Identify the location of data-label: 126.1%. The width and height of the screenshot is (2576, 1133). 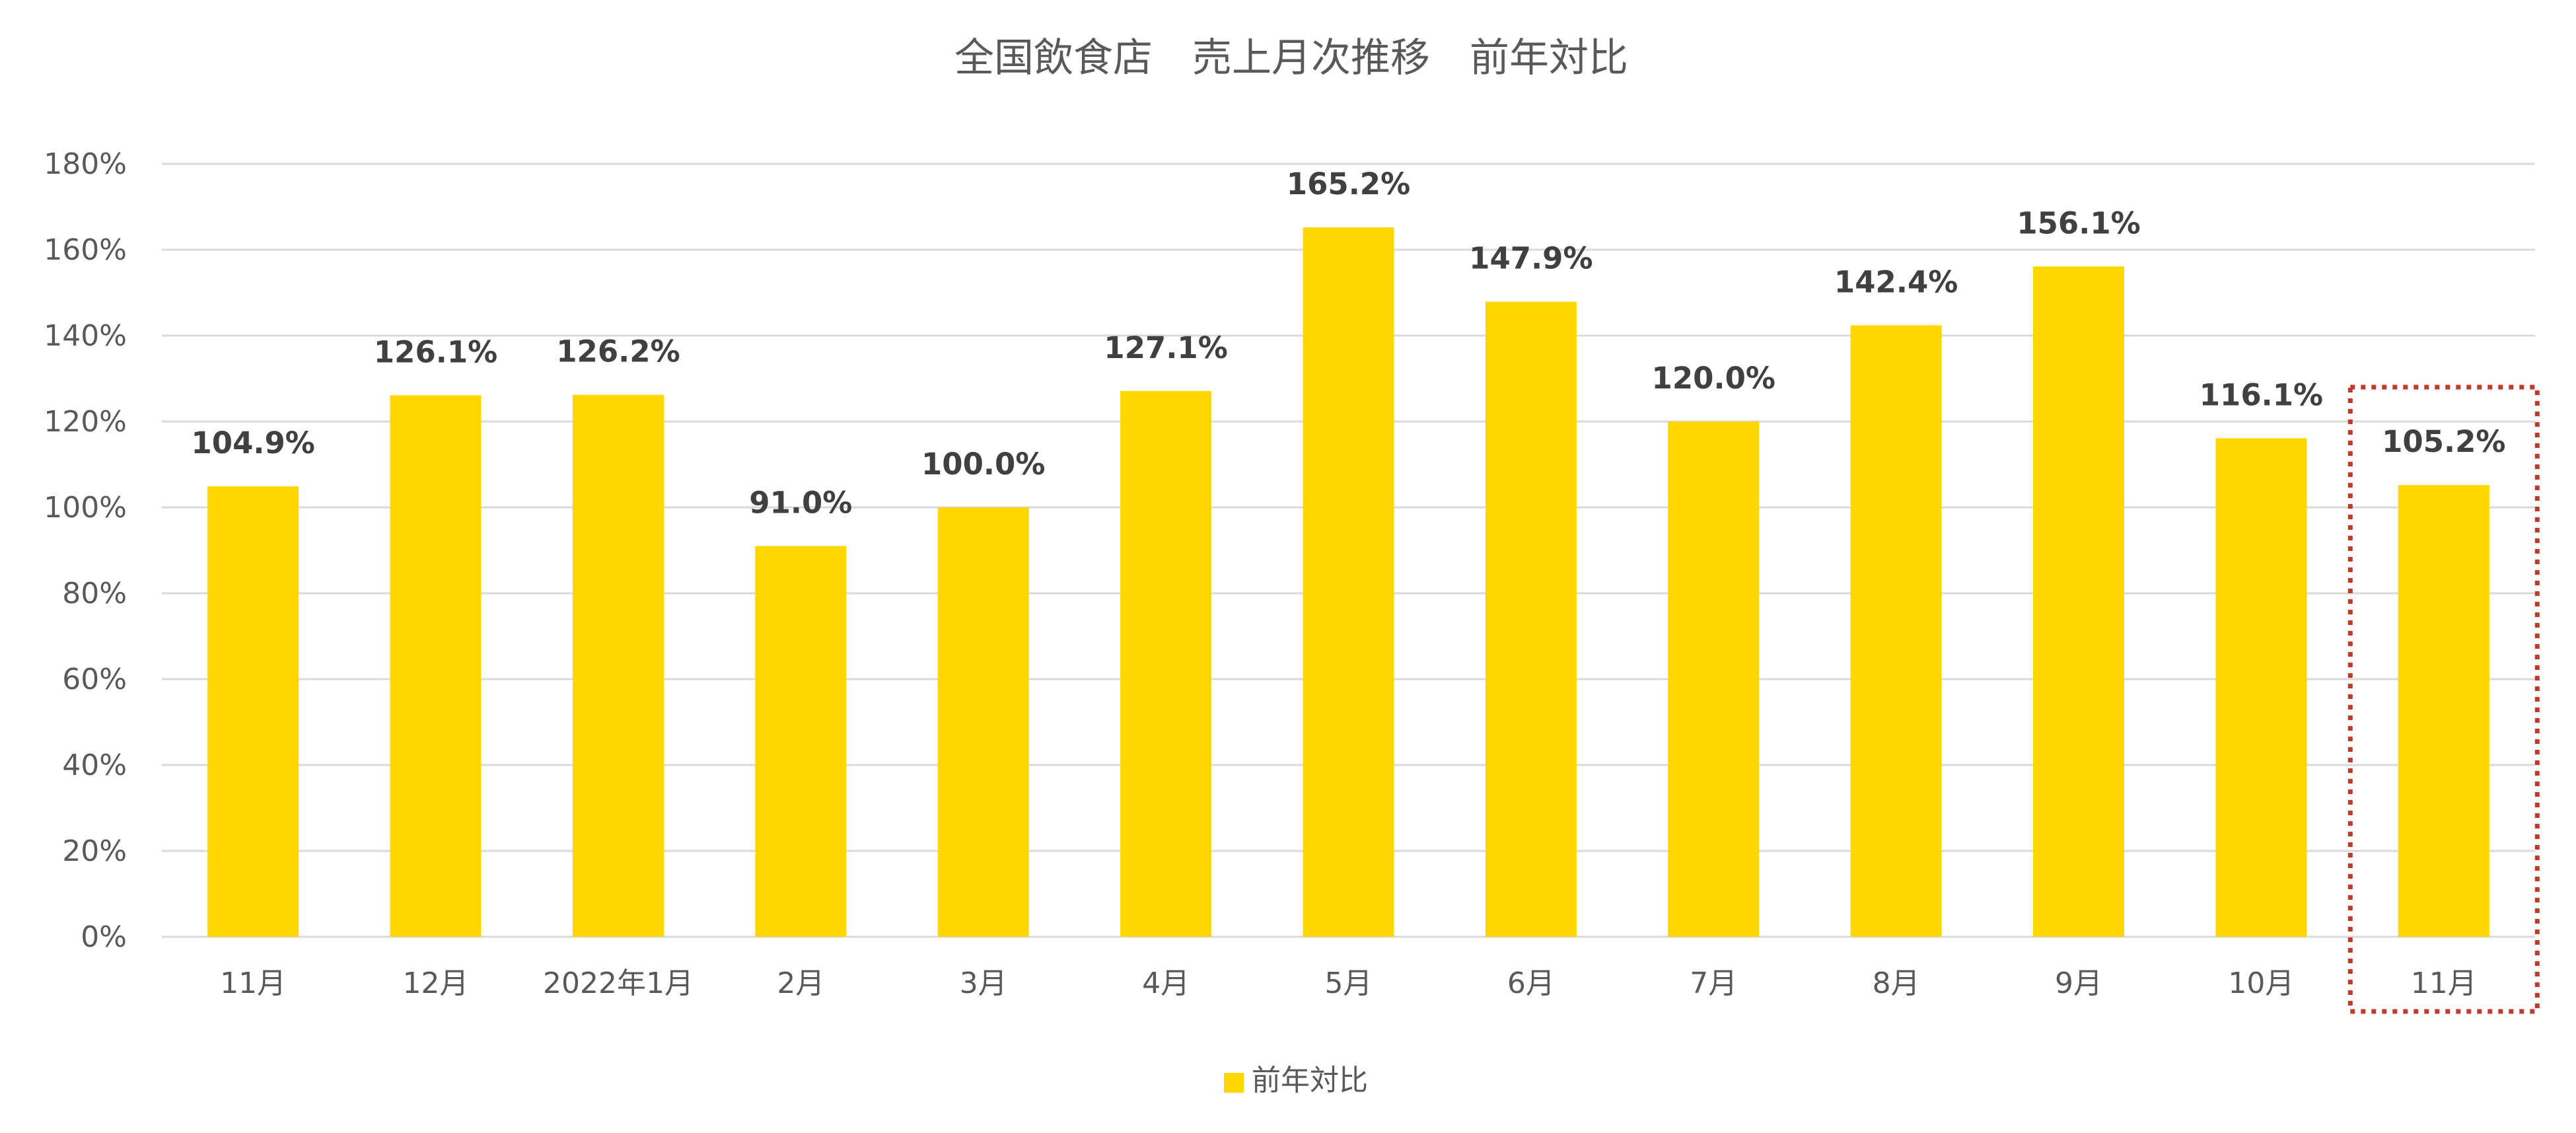
(435, 351).